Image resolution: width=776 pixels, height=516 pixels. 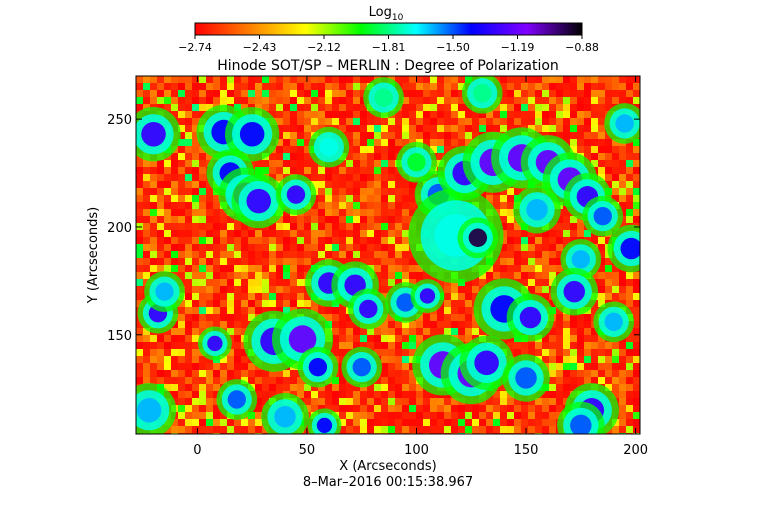 What do you see at coordinates (526, 450) in the screenshot?
I see `x-tick-label: 150` at bounding box center [526, 450].